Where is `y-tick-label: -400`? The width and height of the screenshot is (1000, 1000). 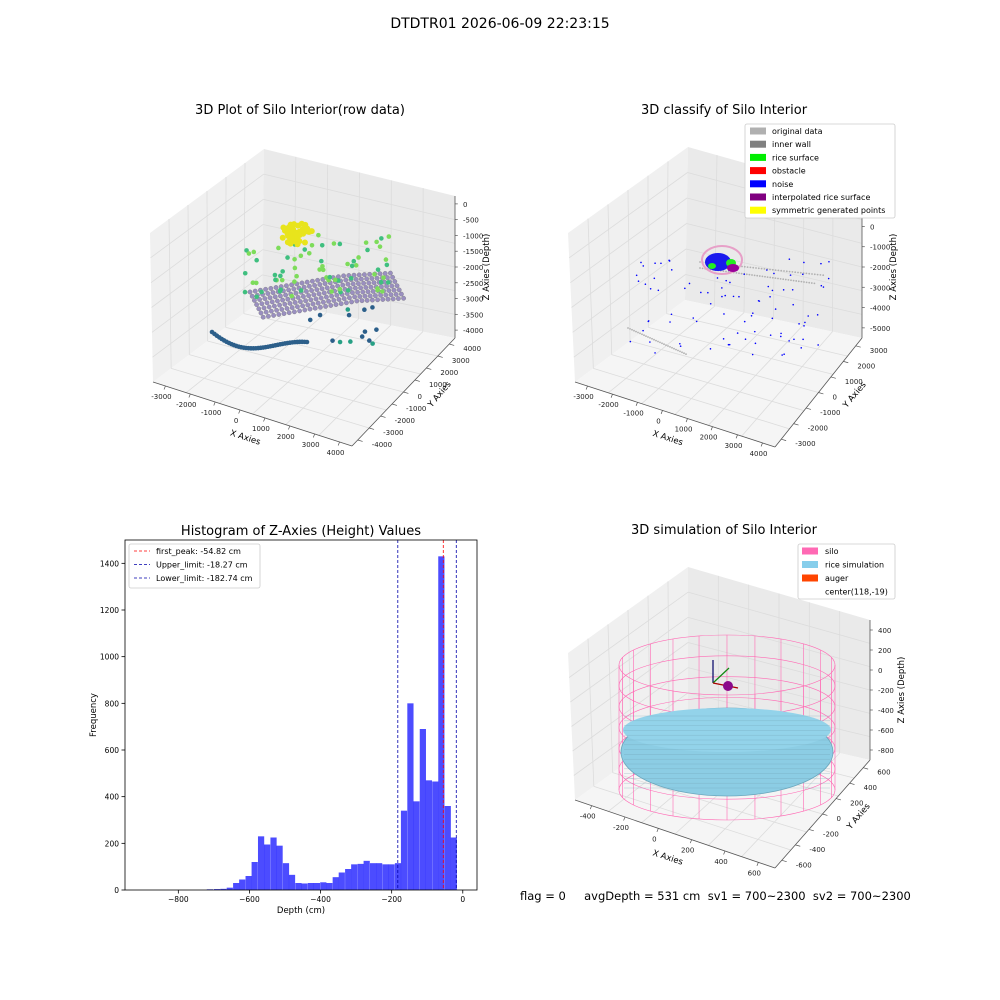 y-tick-label: -400 is located at coordinates (817, 850).